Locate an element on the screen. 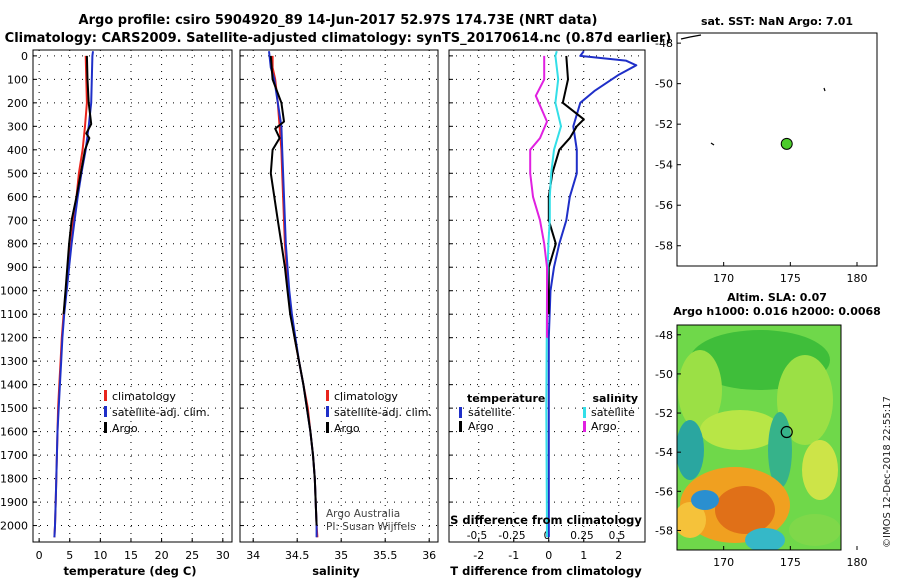  x-tick-label: 5 is located at coordinates (69, 555).